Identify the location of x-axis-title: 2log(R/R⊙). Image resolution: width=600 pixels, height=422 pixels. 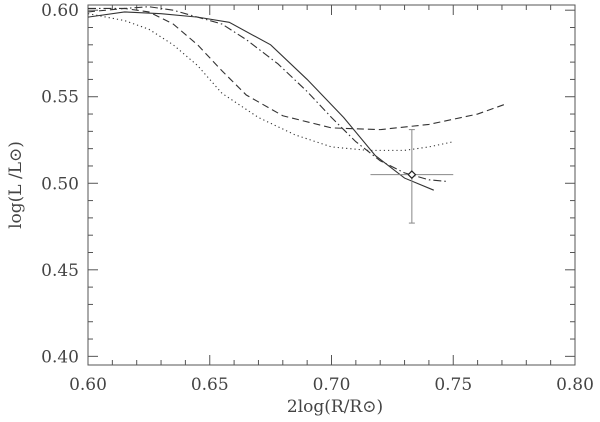
(335, 407).